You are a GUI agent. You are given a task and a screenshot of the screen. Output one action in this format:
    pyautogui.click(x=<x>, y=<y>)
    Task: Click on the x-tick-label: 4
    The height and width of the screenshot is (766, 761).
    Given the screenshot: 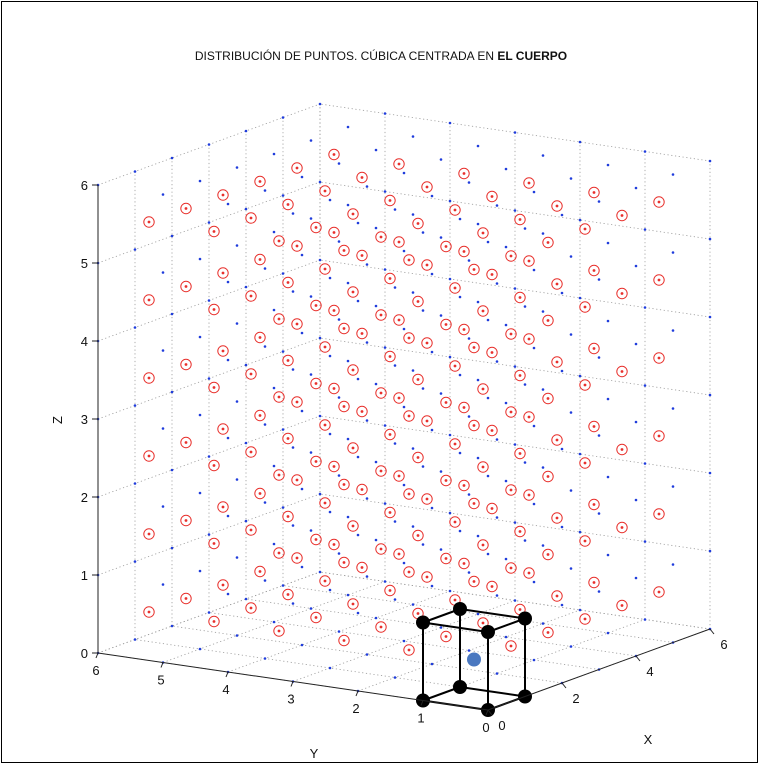 What is the action you would take?
    pyautogui.click(x=649, y=671)
    